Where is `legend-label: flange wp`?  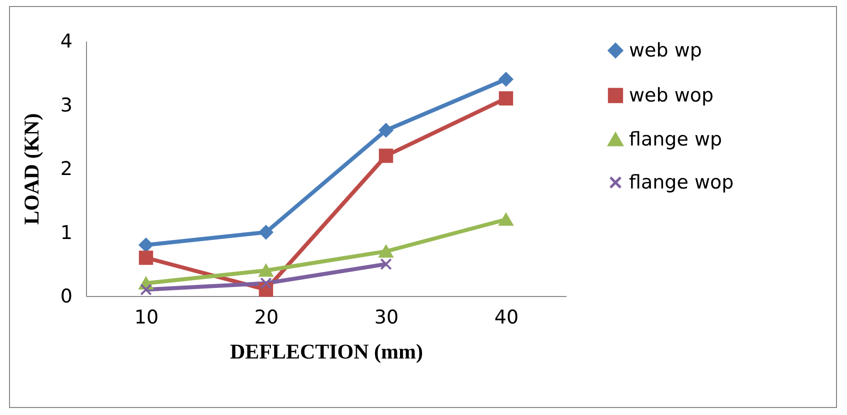 legend-label: flange wp is located at coordinates (675, 139).